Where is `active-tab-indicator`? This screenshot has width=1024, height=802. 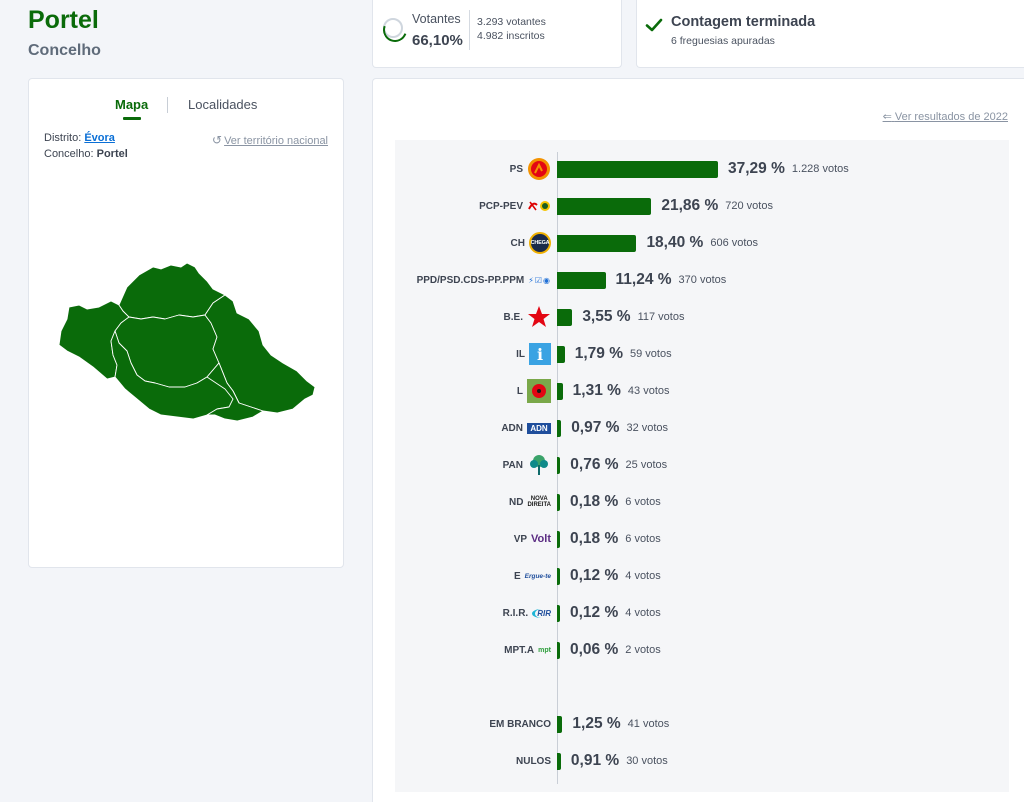 active-tab-indicator is located at coordinates (132, 118).